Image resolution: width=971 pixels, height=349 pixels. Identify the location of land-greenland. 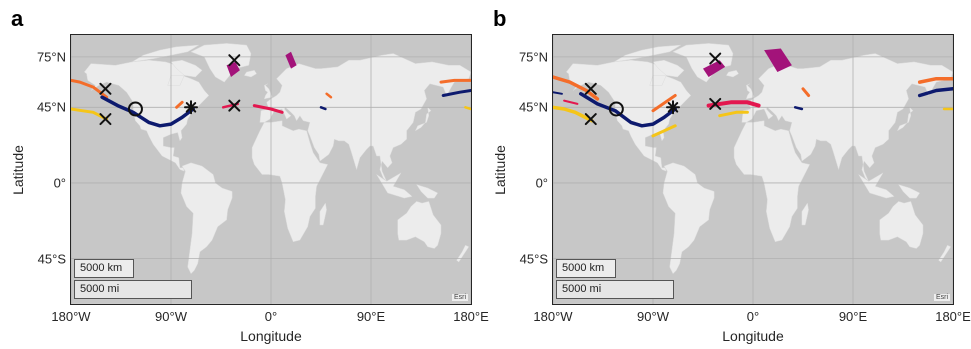
(221, 63).